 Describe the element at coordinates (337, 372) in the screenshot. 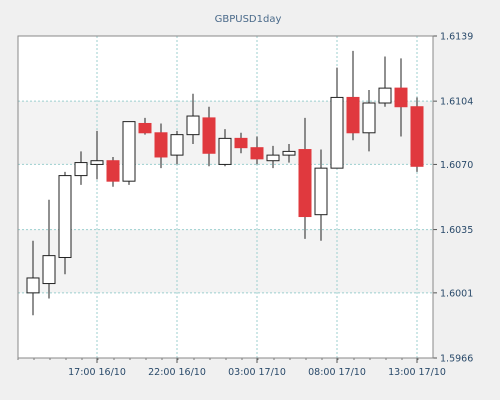

I see `x-tick-label: 08:00 17/10` at that location.